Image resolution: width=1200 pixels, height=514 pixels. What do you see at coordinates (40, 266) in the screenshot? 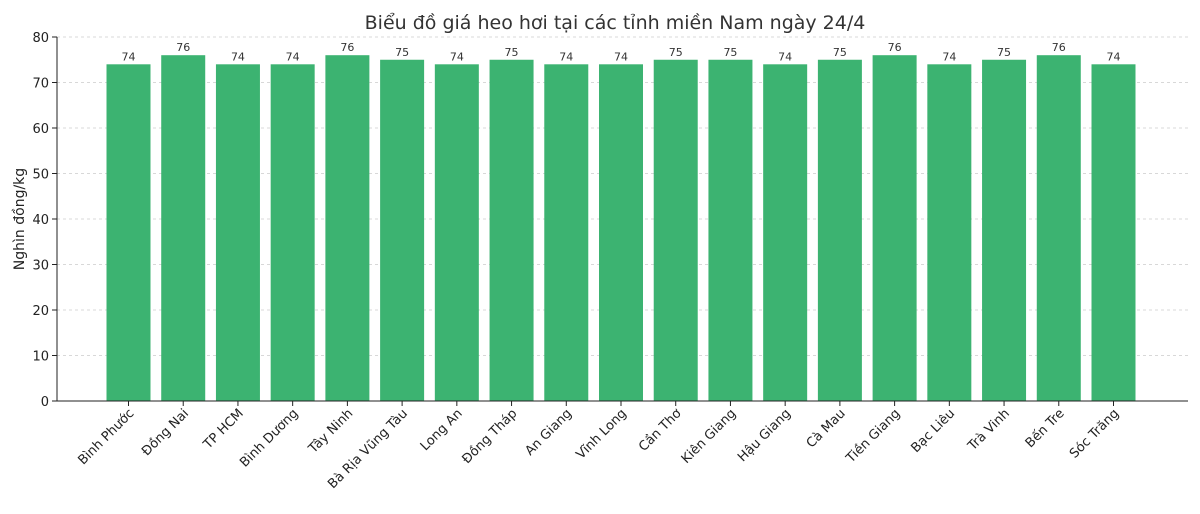
I see `y-tick-label: 30` at bounding box center [40, 266].